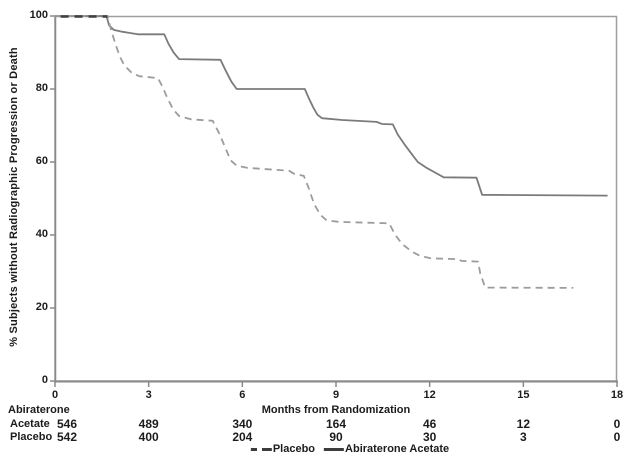 The width and height of the screenshot is (627, 461). I want to click on at-risk-count: 30, so click(429, 437).